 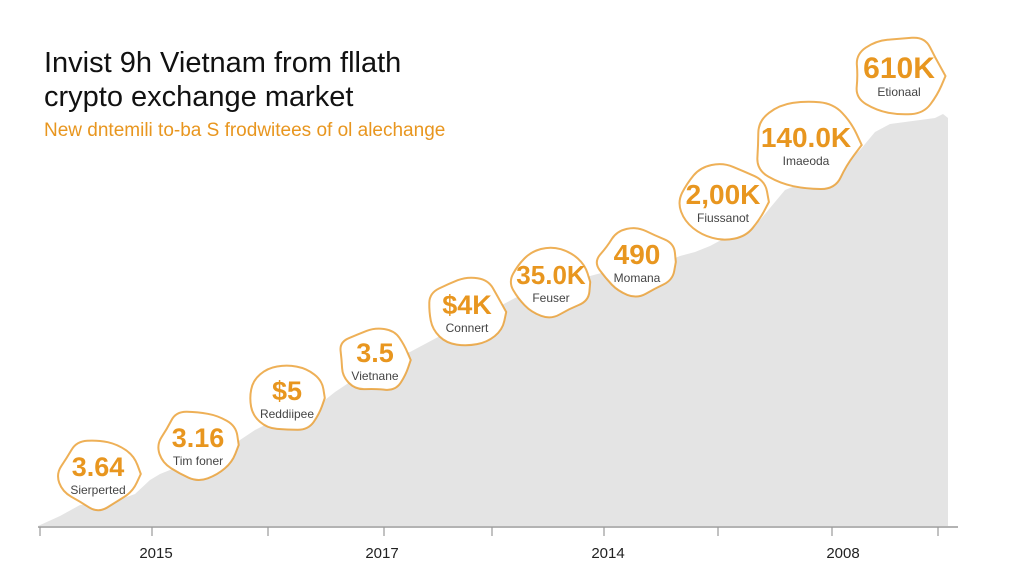 What do you see at coordinates (806, 161) in the screenshot?
I see `annotation-label: Imaeoda` at bounding box center [806, 161].